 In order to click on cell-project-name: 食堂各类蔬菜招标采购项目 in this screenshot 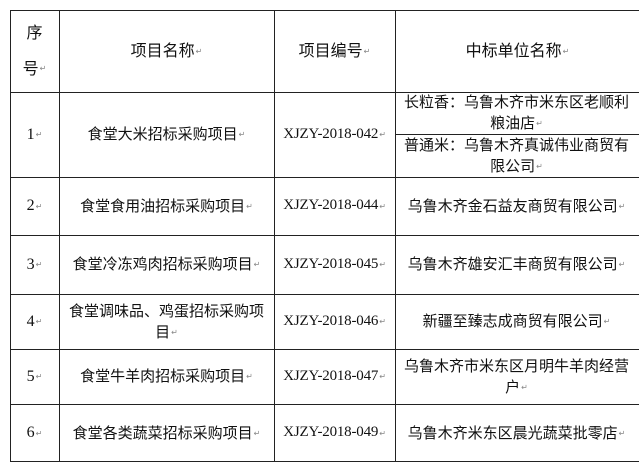, I will do `click(166, 433)`.